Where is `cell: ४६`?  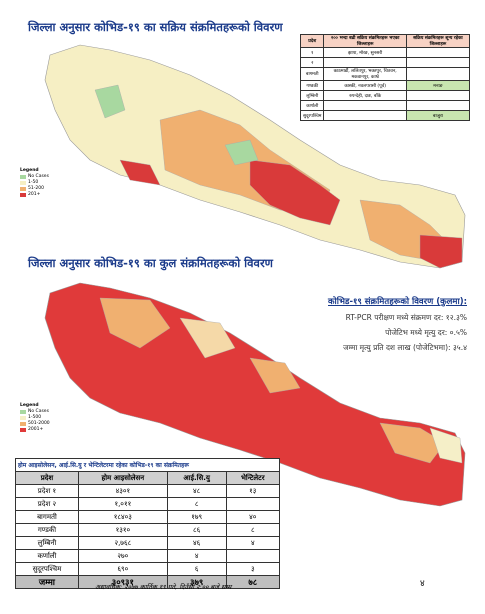 cell: ४६ is located at coordinates (196, 543).